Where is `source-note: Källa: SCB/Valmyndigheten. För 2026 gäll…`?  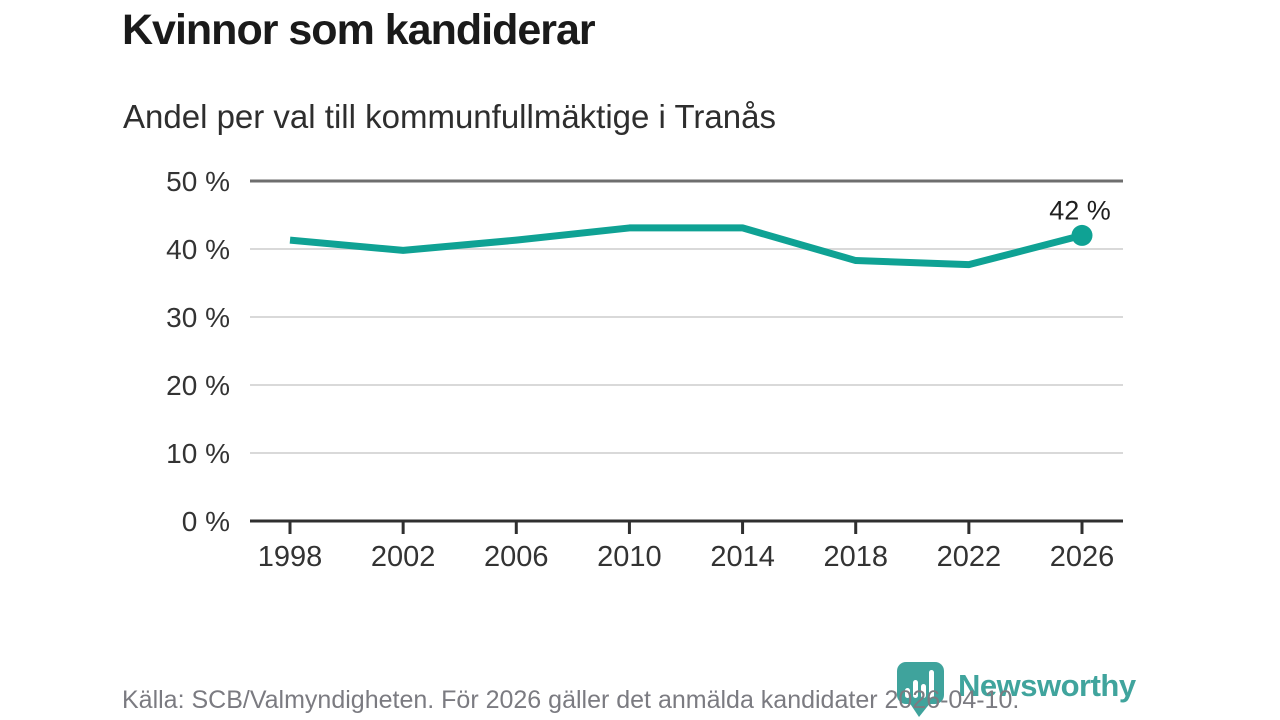
source-note: Källa: SCB/Valmyndigheten. För 2026 gäll… is located at coordinates (571, 700).